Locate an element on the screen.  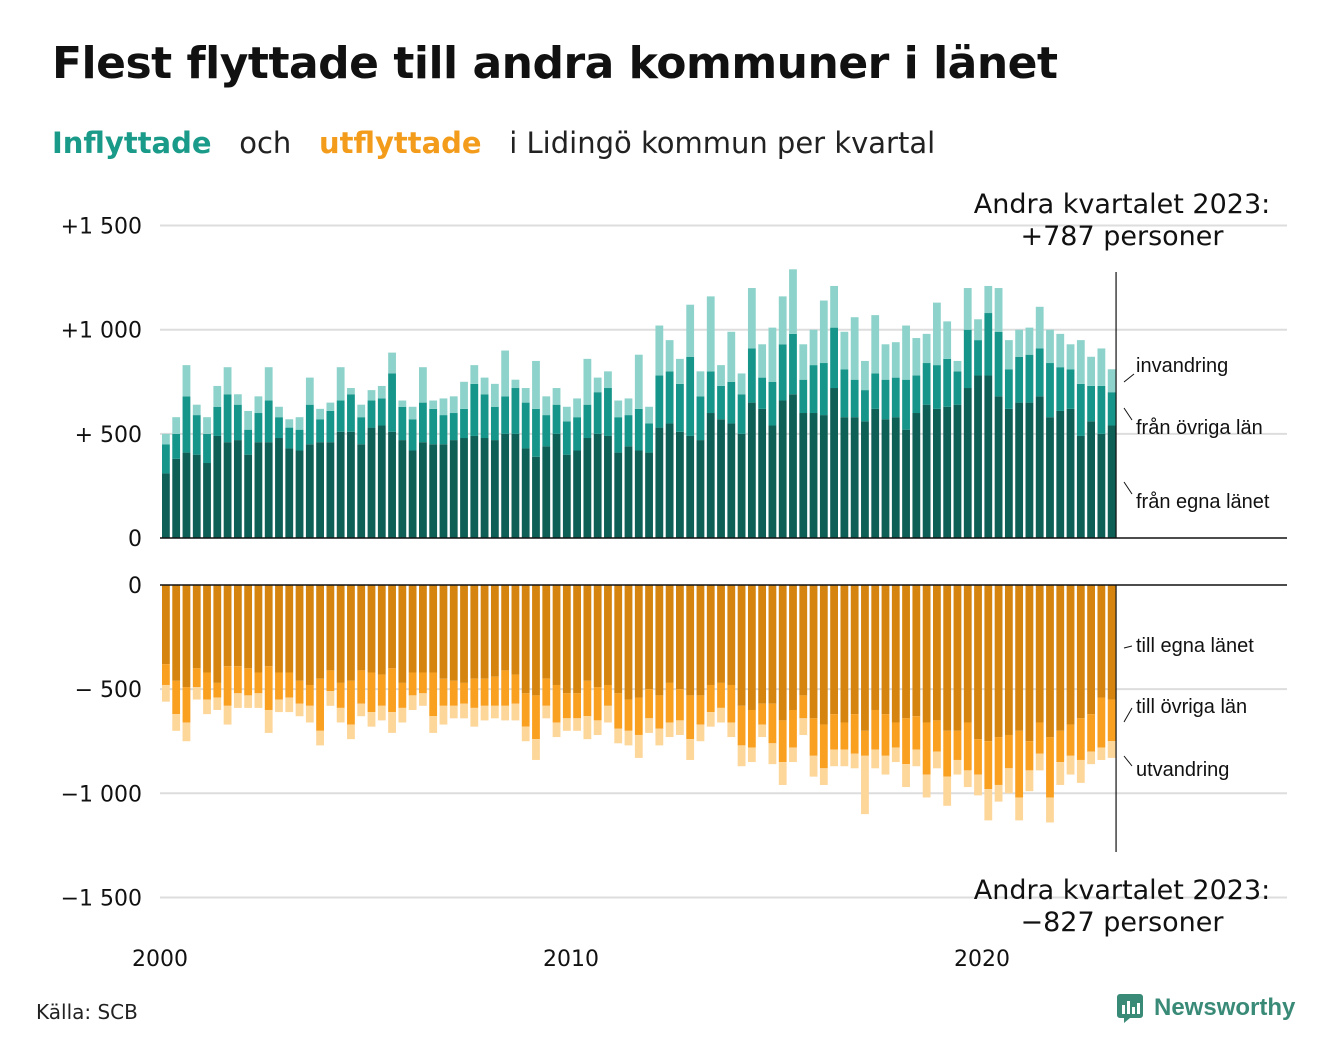
y-tick-label-bottom: −1 000 is located at coordinates (101, 794).